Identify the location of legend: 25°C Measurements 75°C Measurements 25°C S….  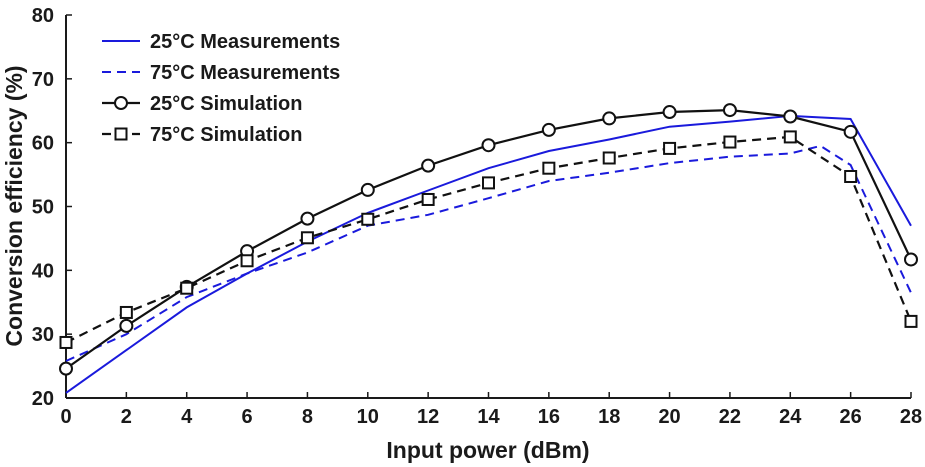
(221, 88).